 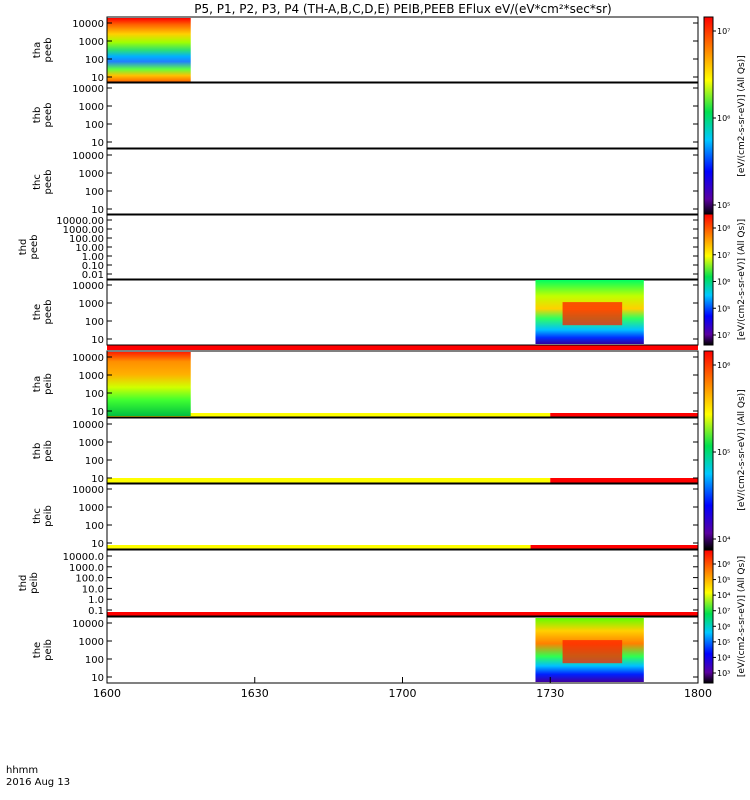 I want to click on product-name: peib, so click(x=34, y=583).